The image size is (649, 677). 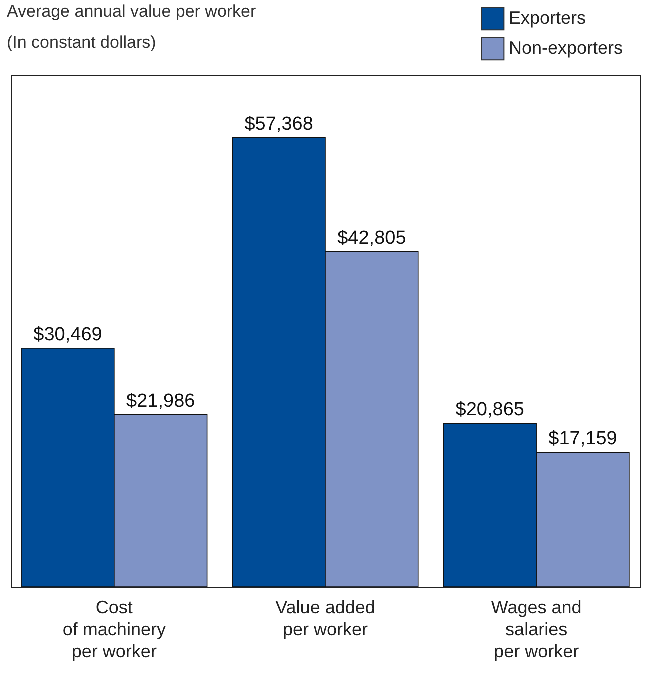 What do you see at coordinates (114, 630) in the screenshot?
I see `x-tick-label: Cost of machinery per worker` at bounding box center [114, 630].